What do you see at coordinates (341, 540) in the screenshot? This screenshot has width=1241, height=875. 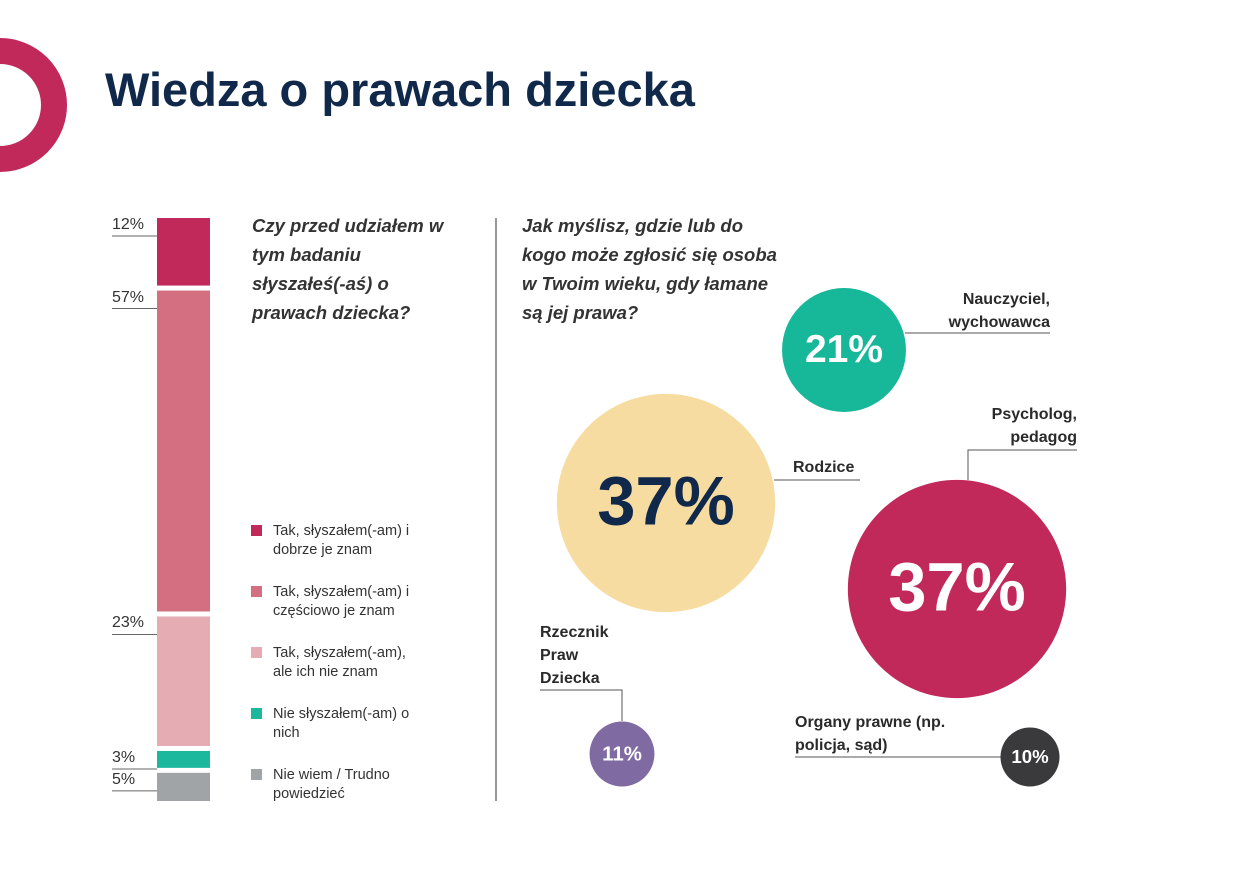 I see `legend-label: Tak, słyszałem(-am) i dobrze je znam` at bounding box center [341, 540].